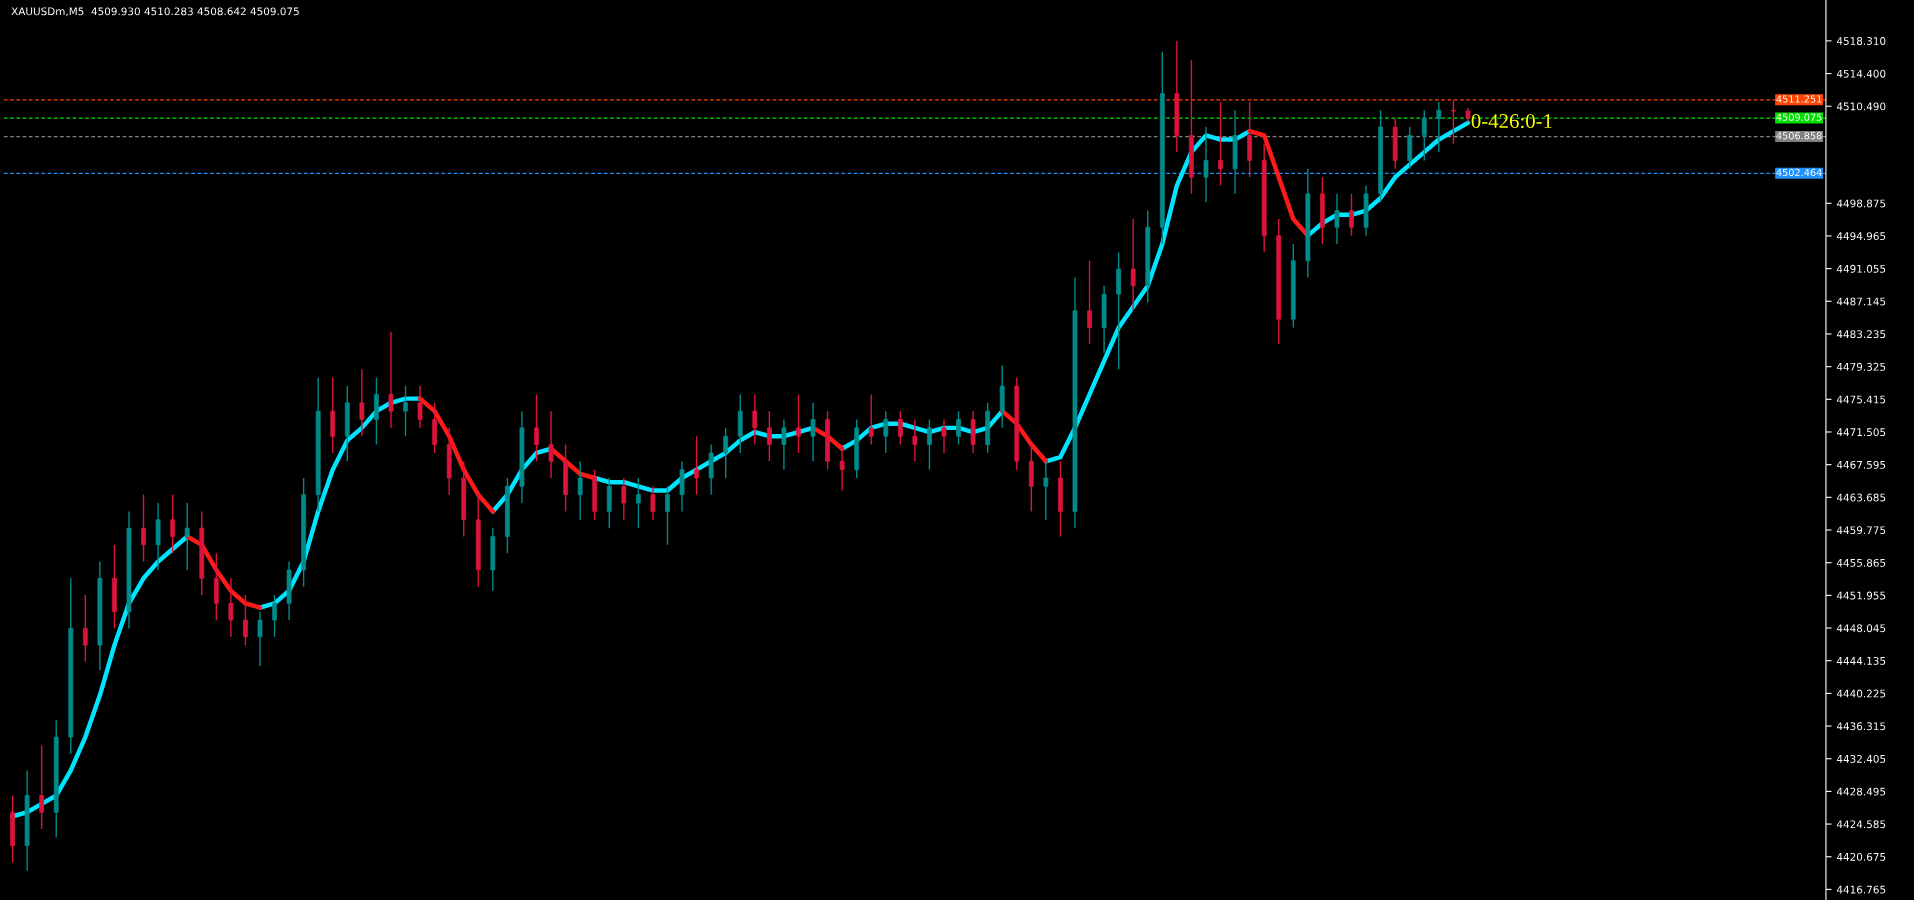 Image resolution: width=1914 pixels, height=900 pixels. I want to click on y-tick-label: 4483.235, so click(1861, 334).